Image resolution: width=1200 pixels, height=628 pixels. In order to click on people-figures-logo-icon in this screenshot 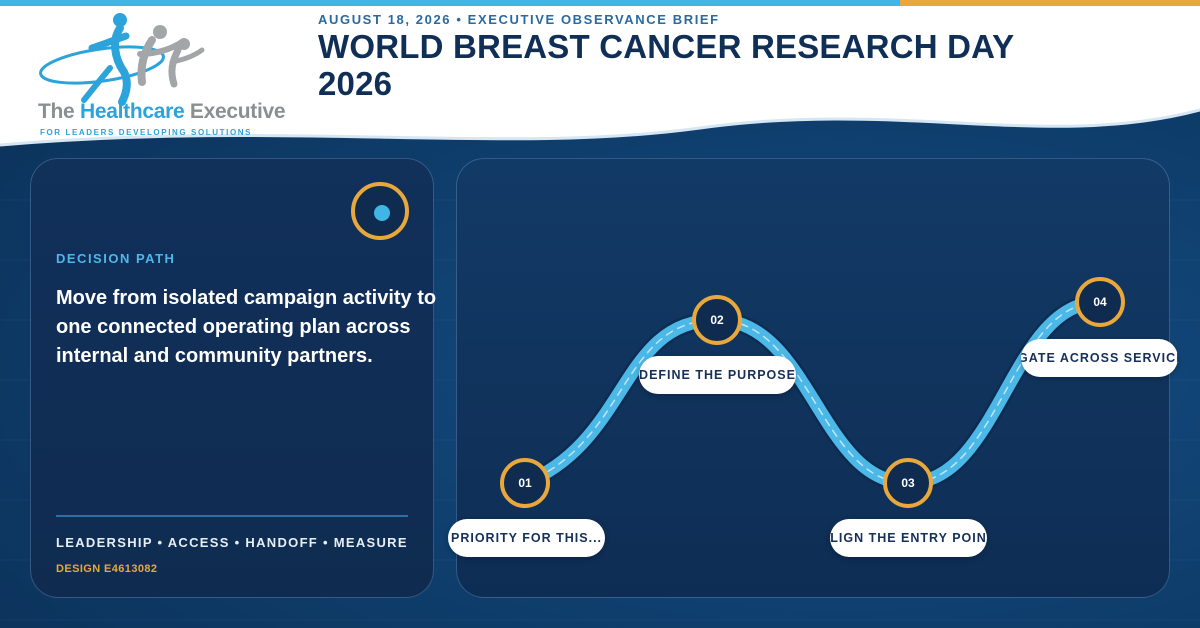, I will do `click(122, 59)`.